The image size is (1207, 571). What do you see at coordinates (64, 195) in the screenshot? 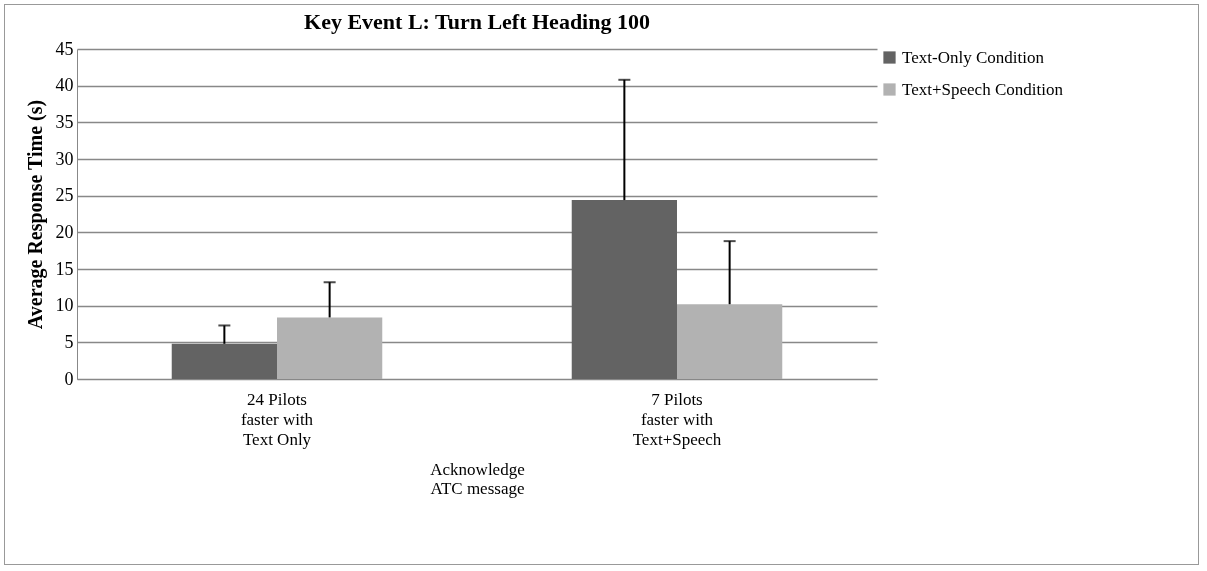
I see `y-tick-label: 25` at bounding box center [64, 195].